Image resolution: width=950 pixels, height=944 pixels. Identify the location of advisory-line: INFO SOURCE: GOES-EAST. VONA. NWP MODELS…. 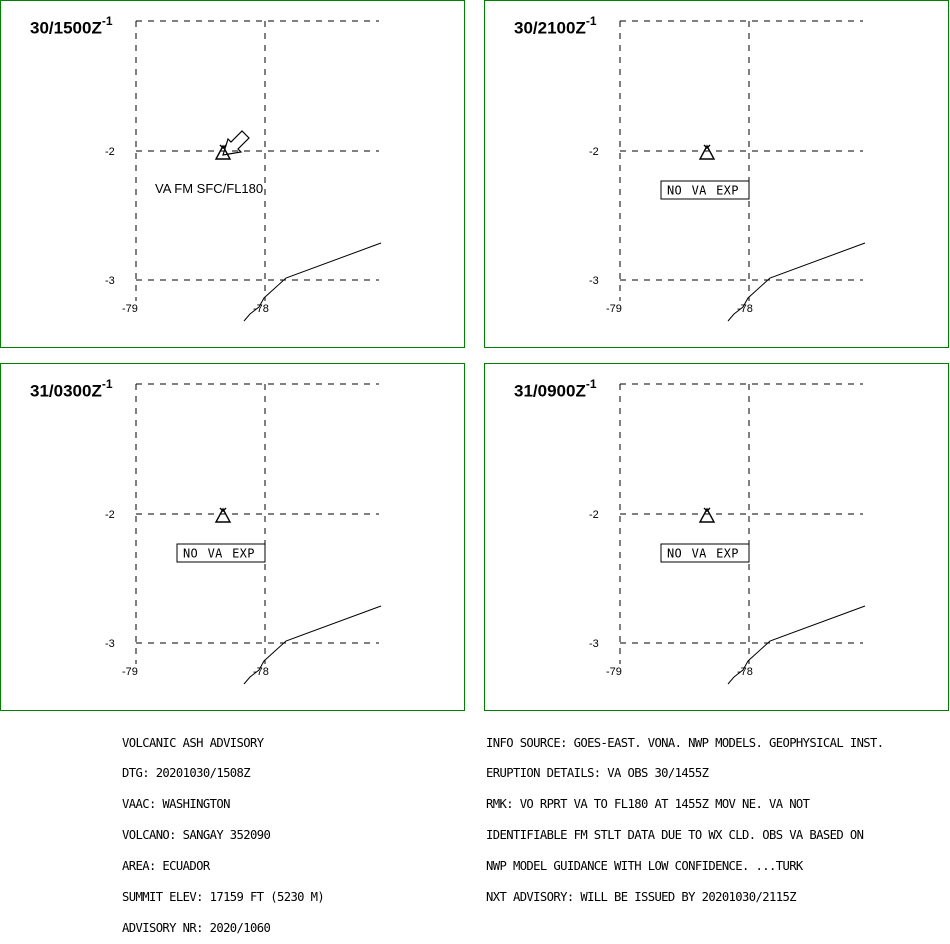
(685, 742).